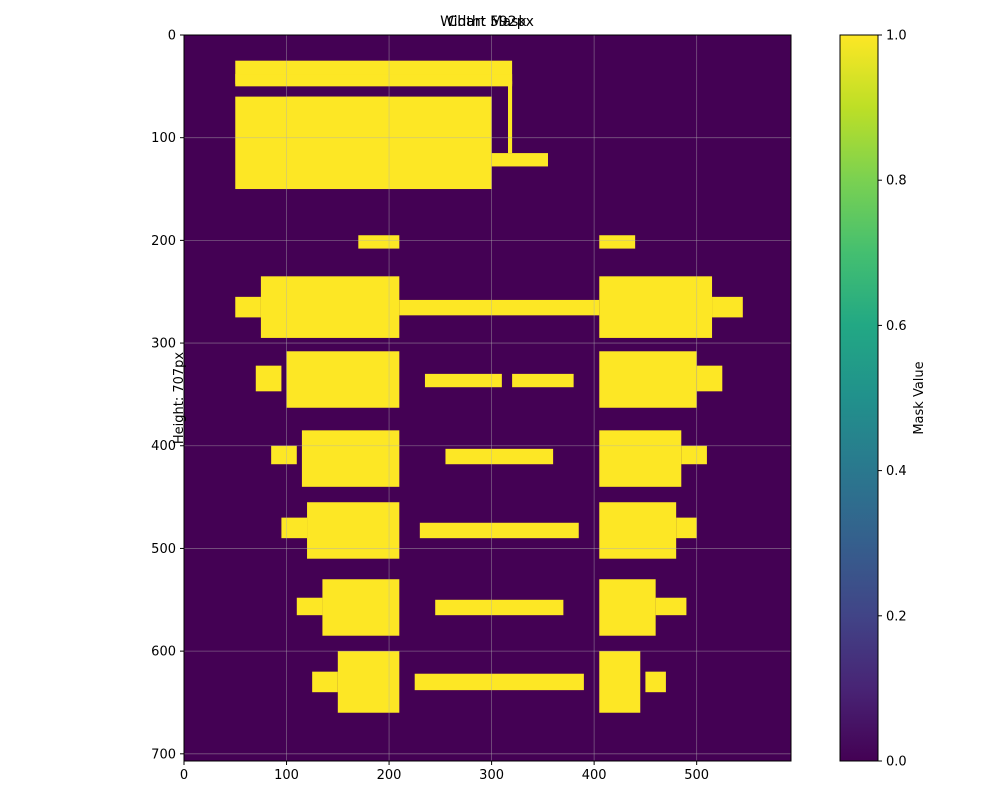 Image resolution: width=1000 pixels, height=800 pixels. Describe the element at coordinates (286, 775) in the screenshot. I see `x-tick-label: 100` at that location.